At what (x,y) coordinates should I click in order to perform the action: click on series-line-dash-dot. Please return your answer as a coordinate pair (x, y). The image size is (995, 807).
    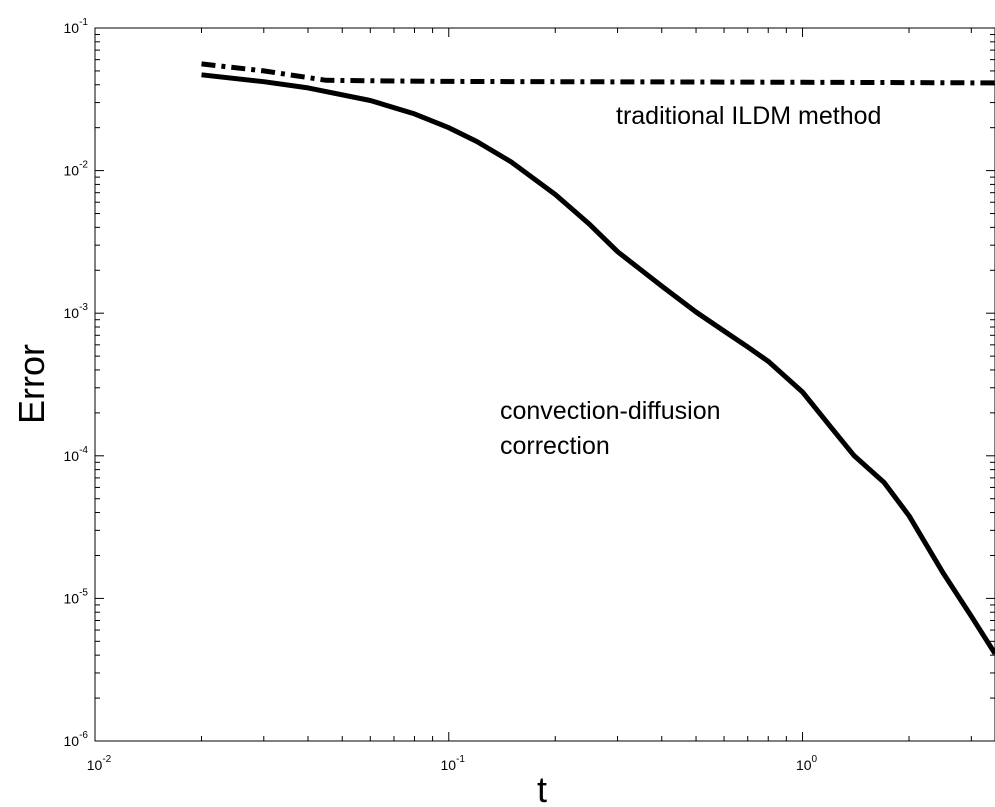
    Looking at the image, I should click on (598, 73).